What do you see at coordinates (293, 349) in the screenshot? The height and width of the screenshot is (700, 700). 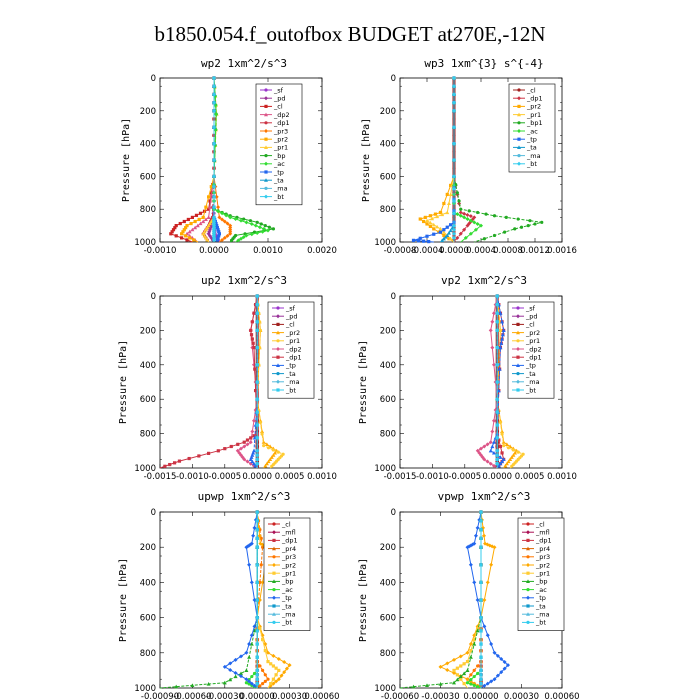 I see `legend-label: _dp2` at bounding box center [293, 349].